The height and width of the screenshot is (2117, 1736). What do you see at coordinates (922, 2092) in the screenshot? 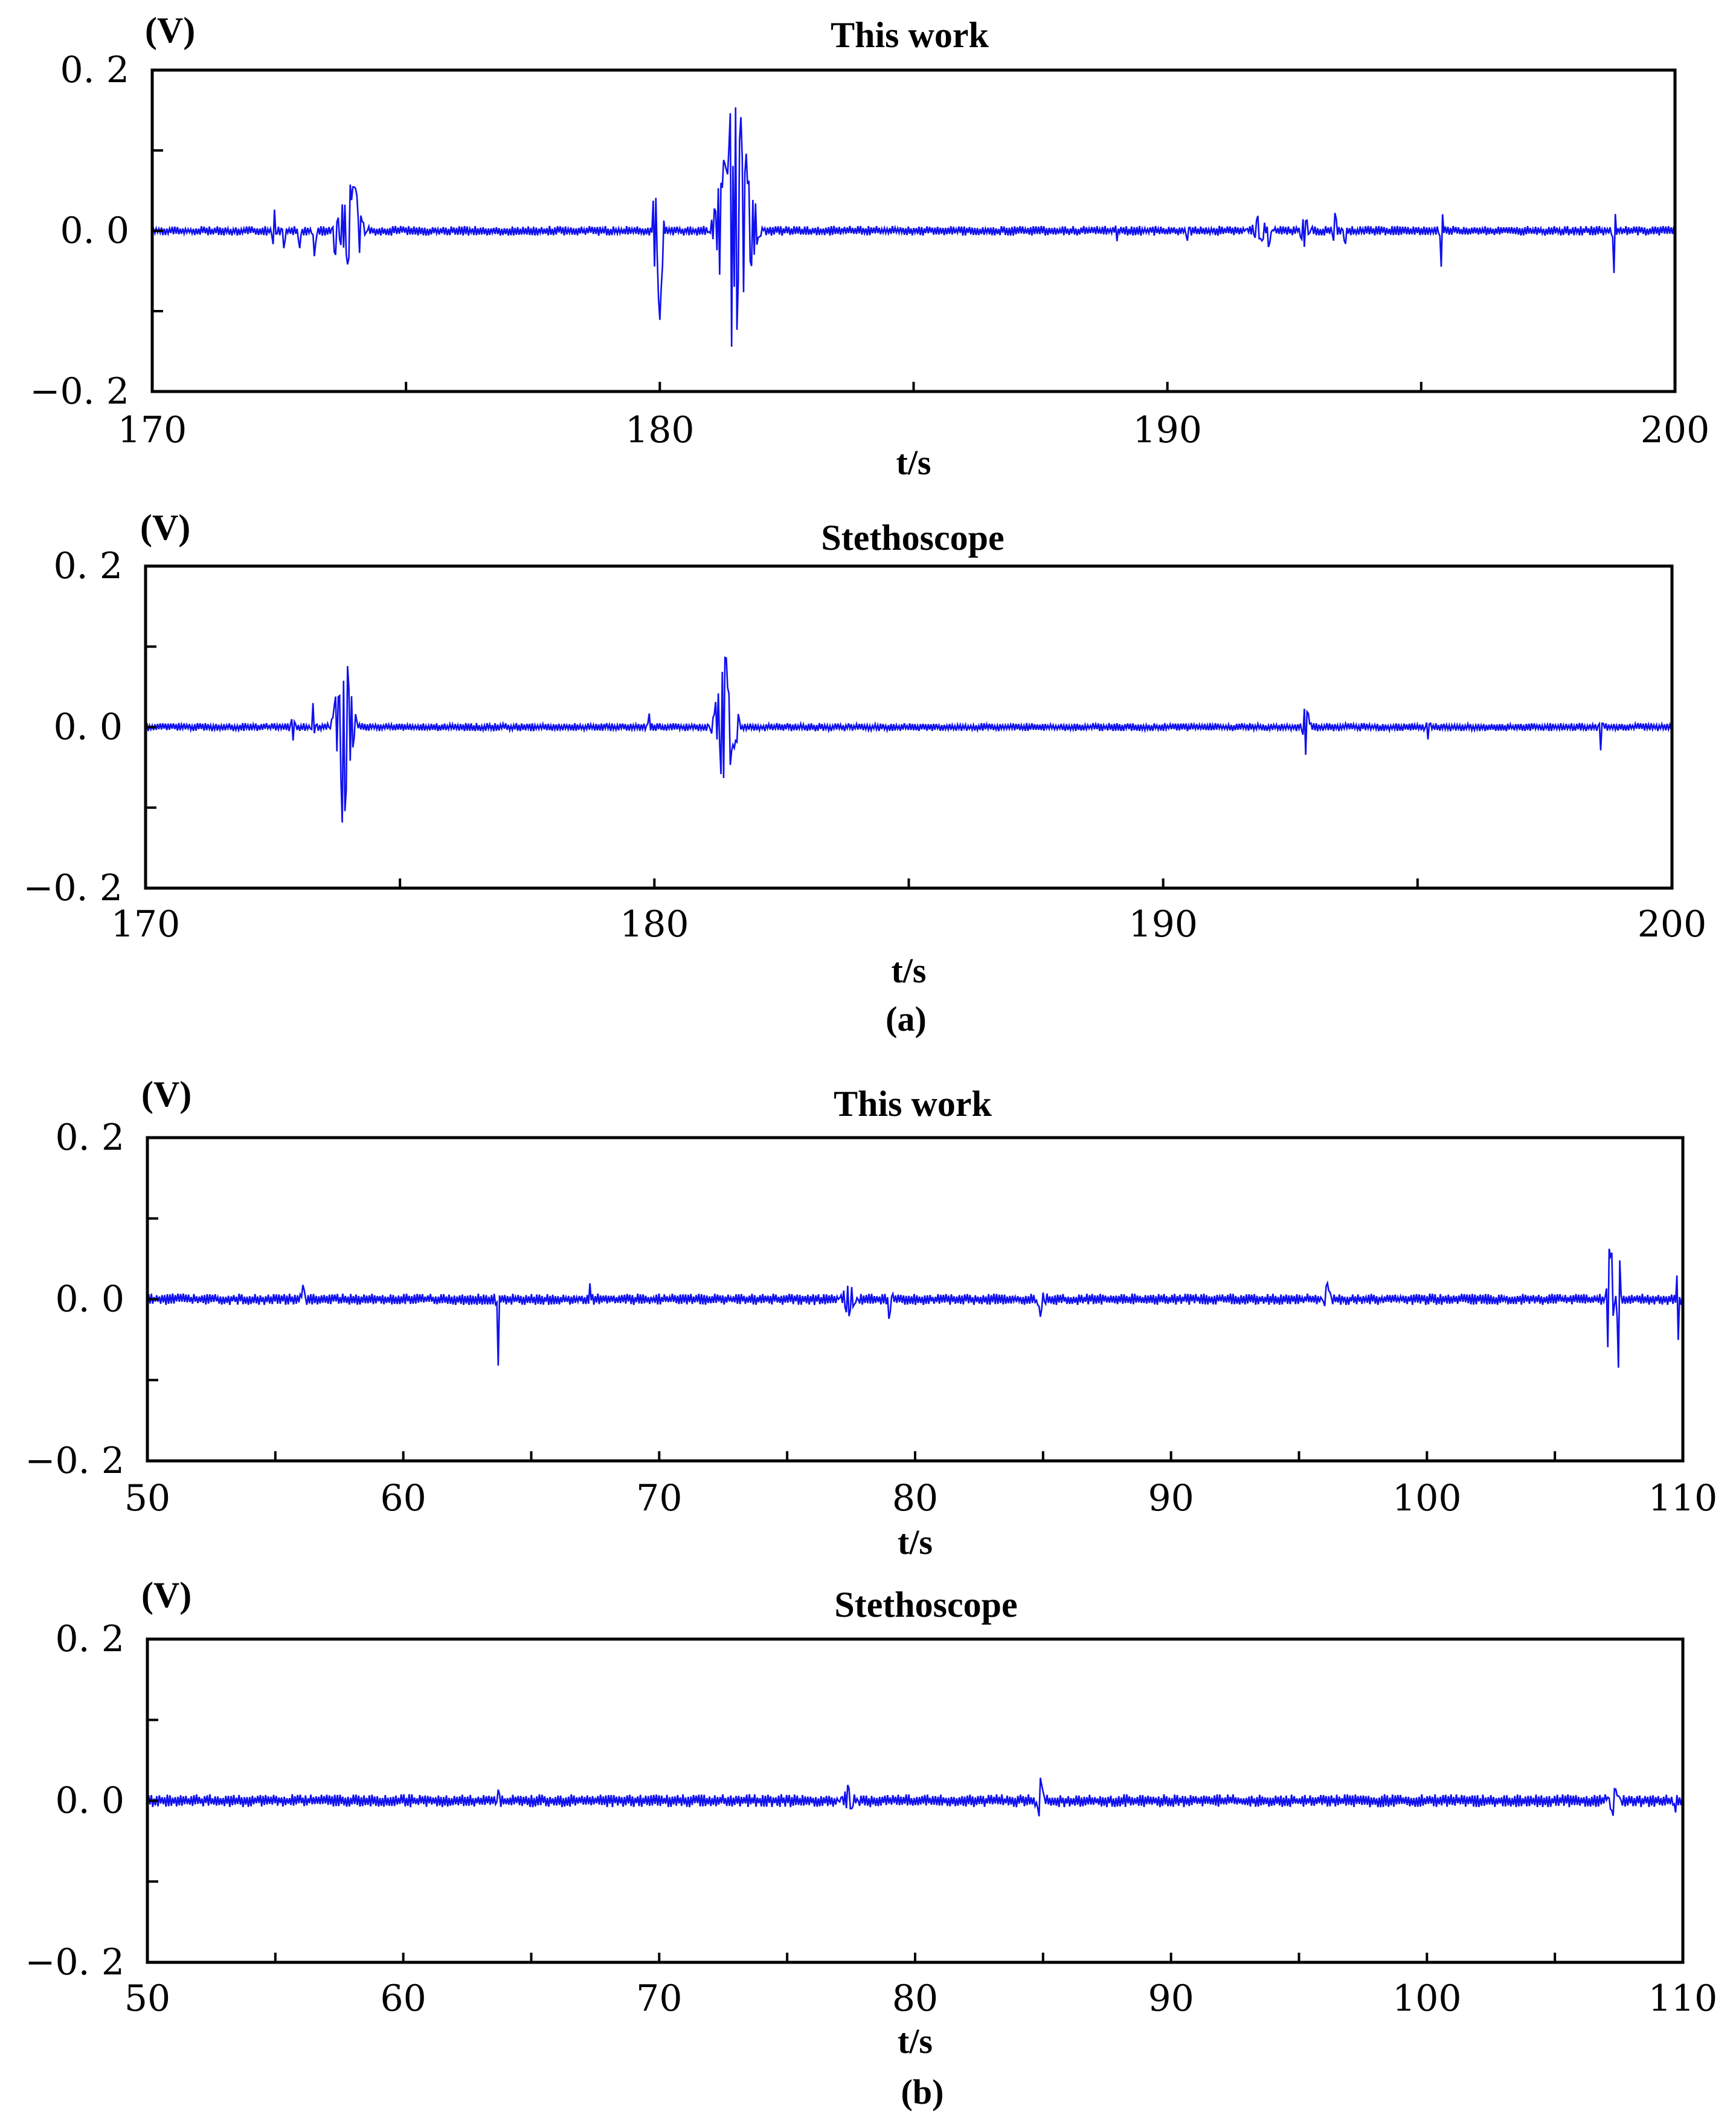
I see `caption-b: (b)` at bounding box center [922, 2092].